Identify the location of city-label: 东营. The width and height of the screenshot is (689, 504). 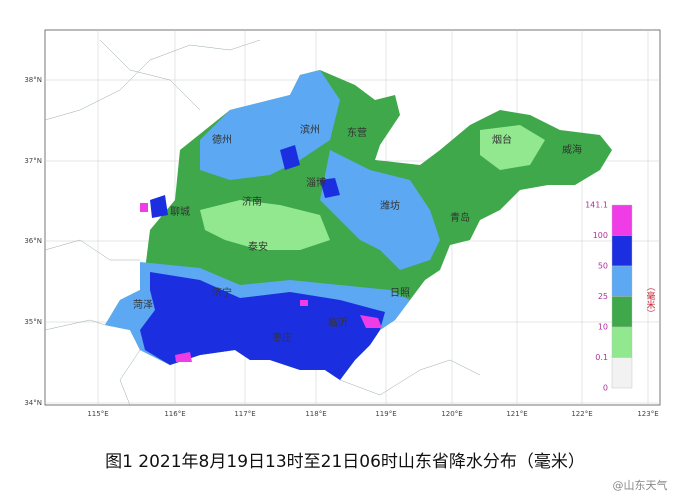
(357, 132).